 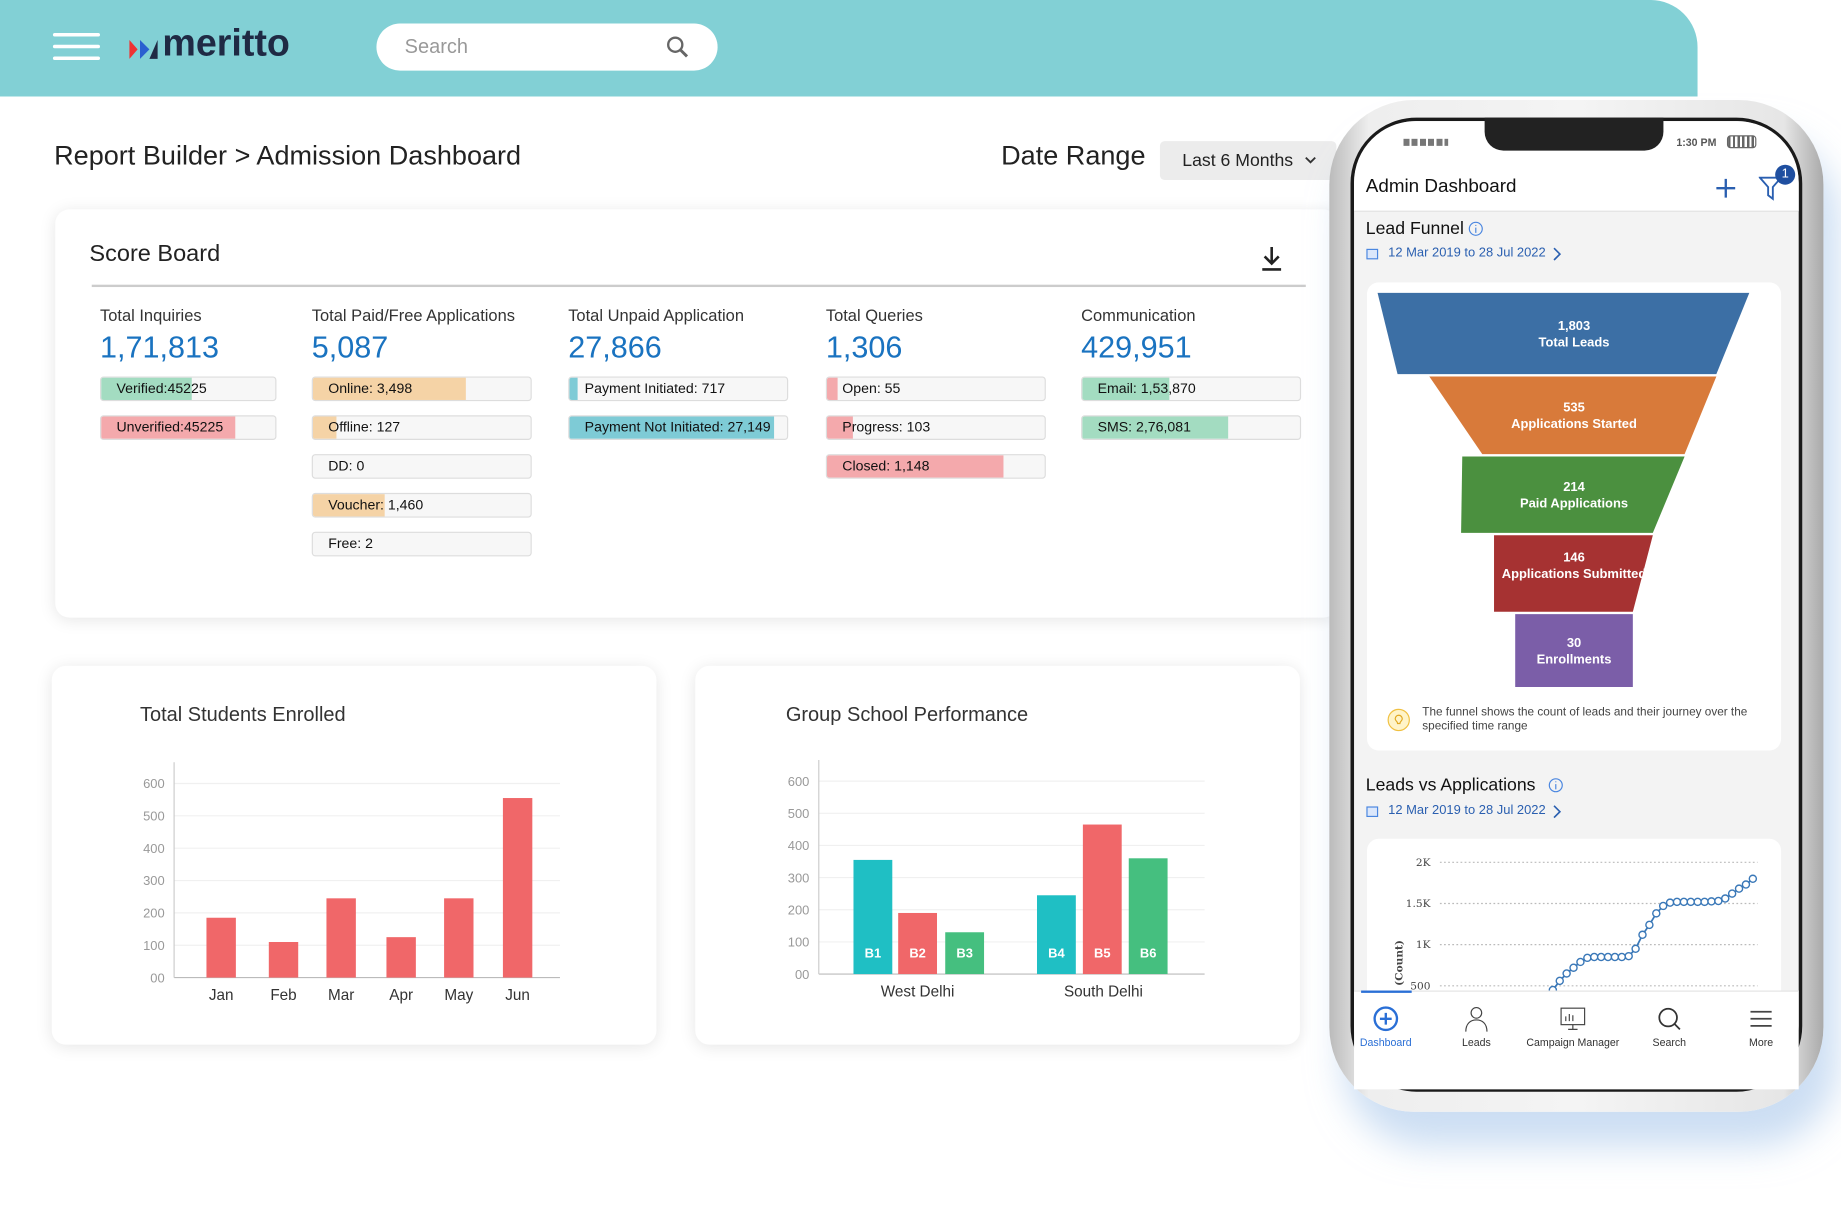 I want to click on x-tick-label: Apr, so click(x=401, y=995).